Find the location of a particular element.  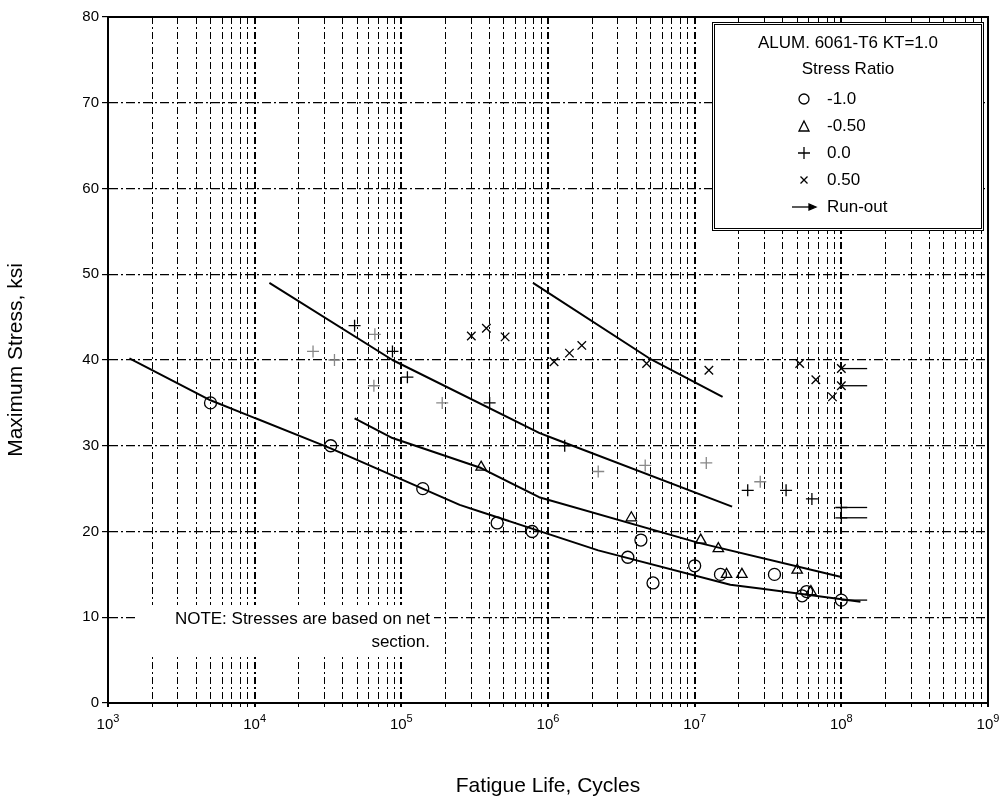

text: ALUM. 6061-T6 KT=1.0 is located at coordinates (848, 43).